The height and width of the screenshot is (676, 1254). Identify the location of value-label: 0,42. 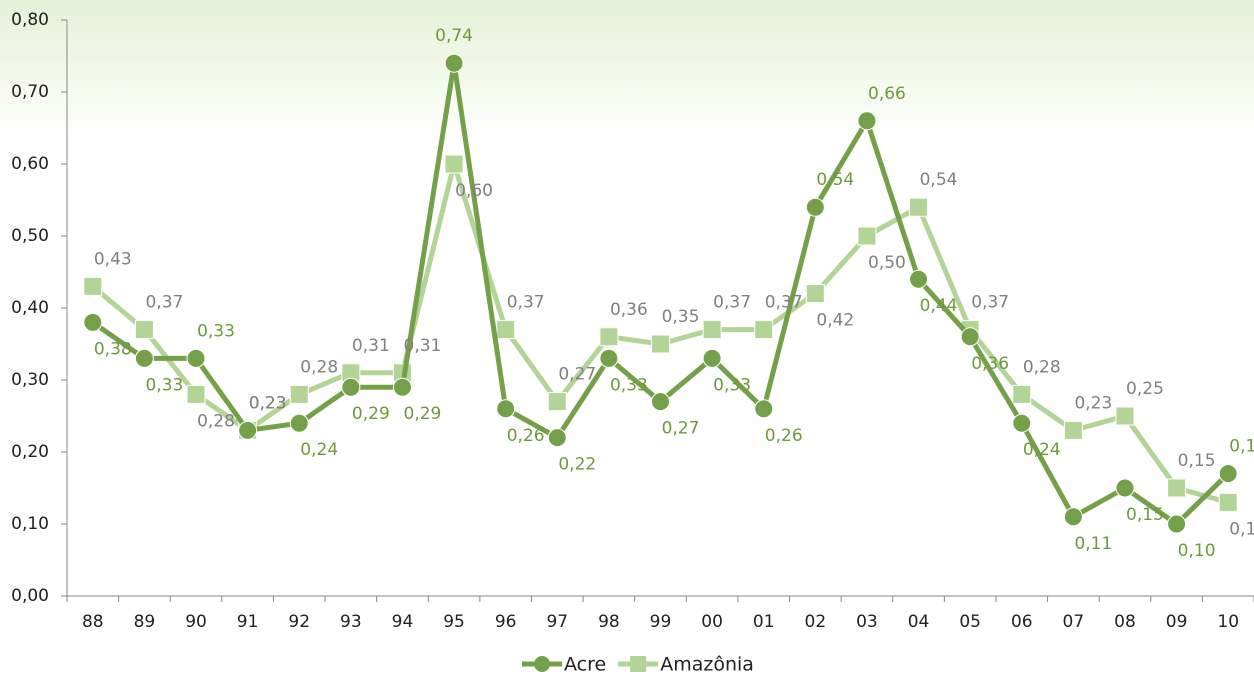
(835, 321).